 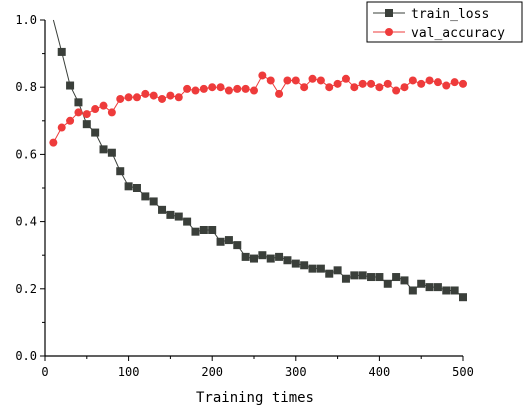 What do you see at coordinates (389, 13) in the screenshot?
I see `legend-marker-square` at bounding box center [389, 13].